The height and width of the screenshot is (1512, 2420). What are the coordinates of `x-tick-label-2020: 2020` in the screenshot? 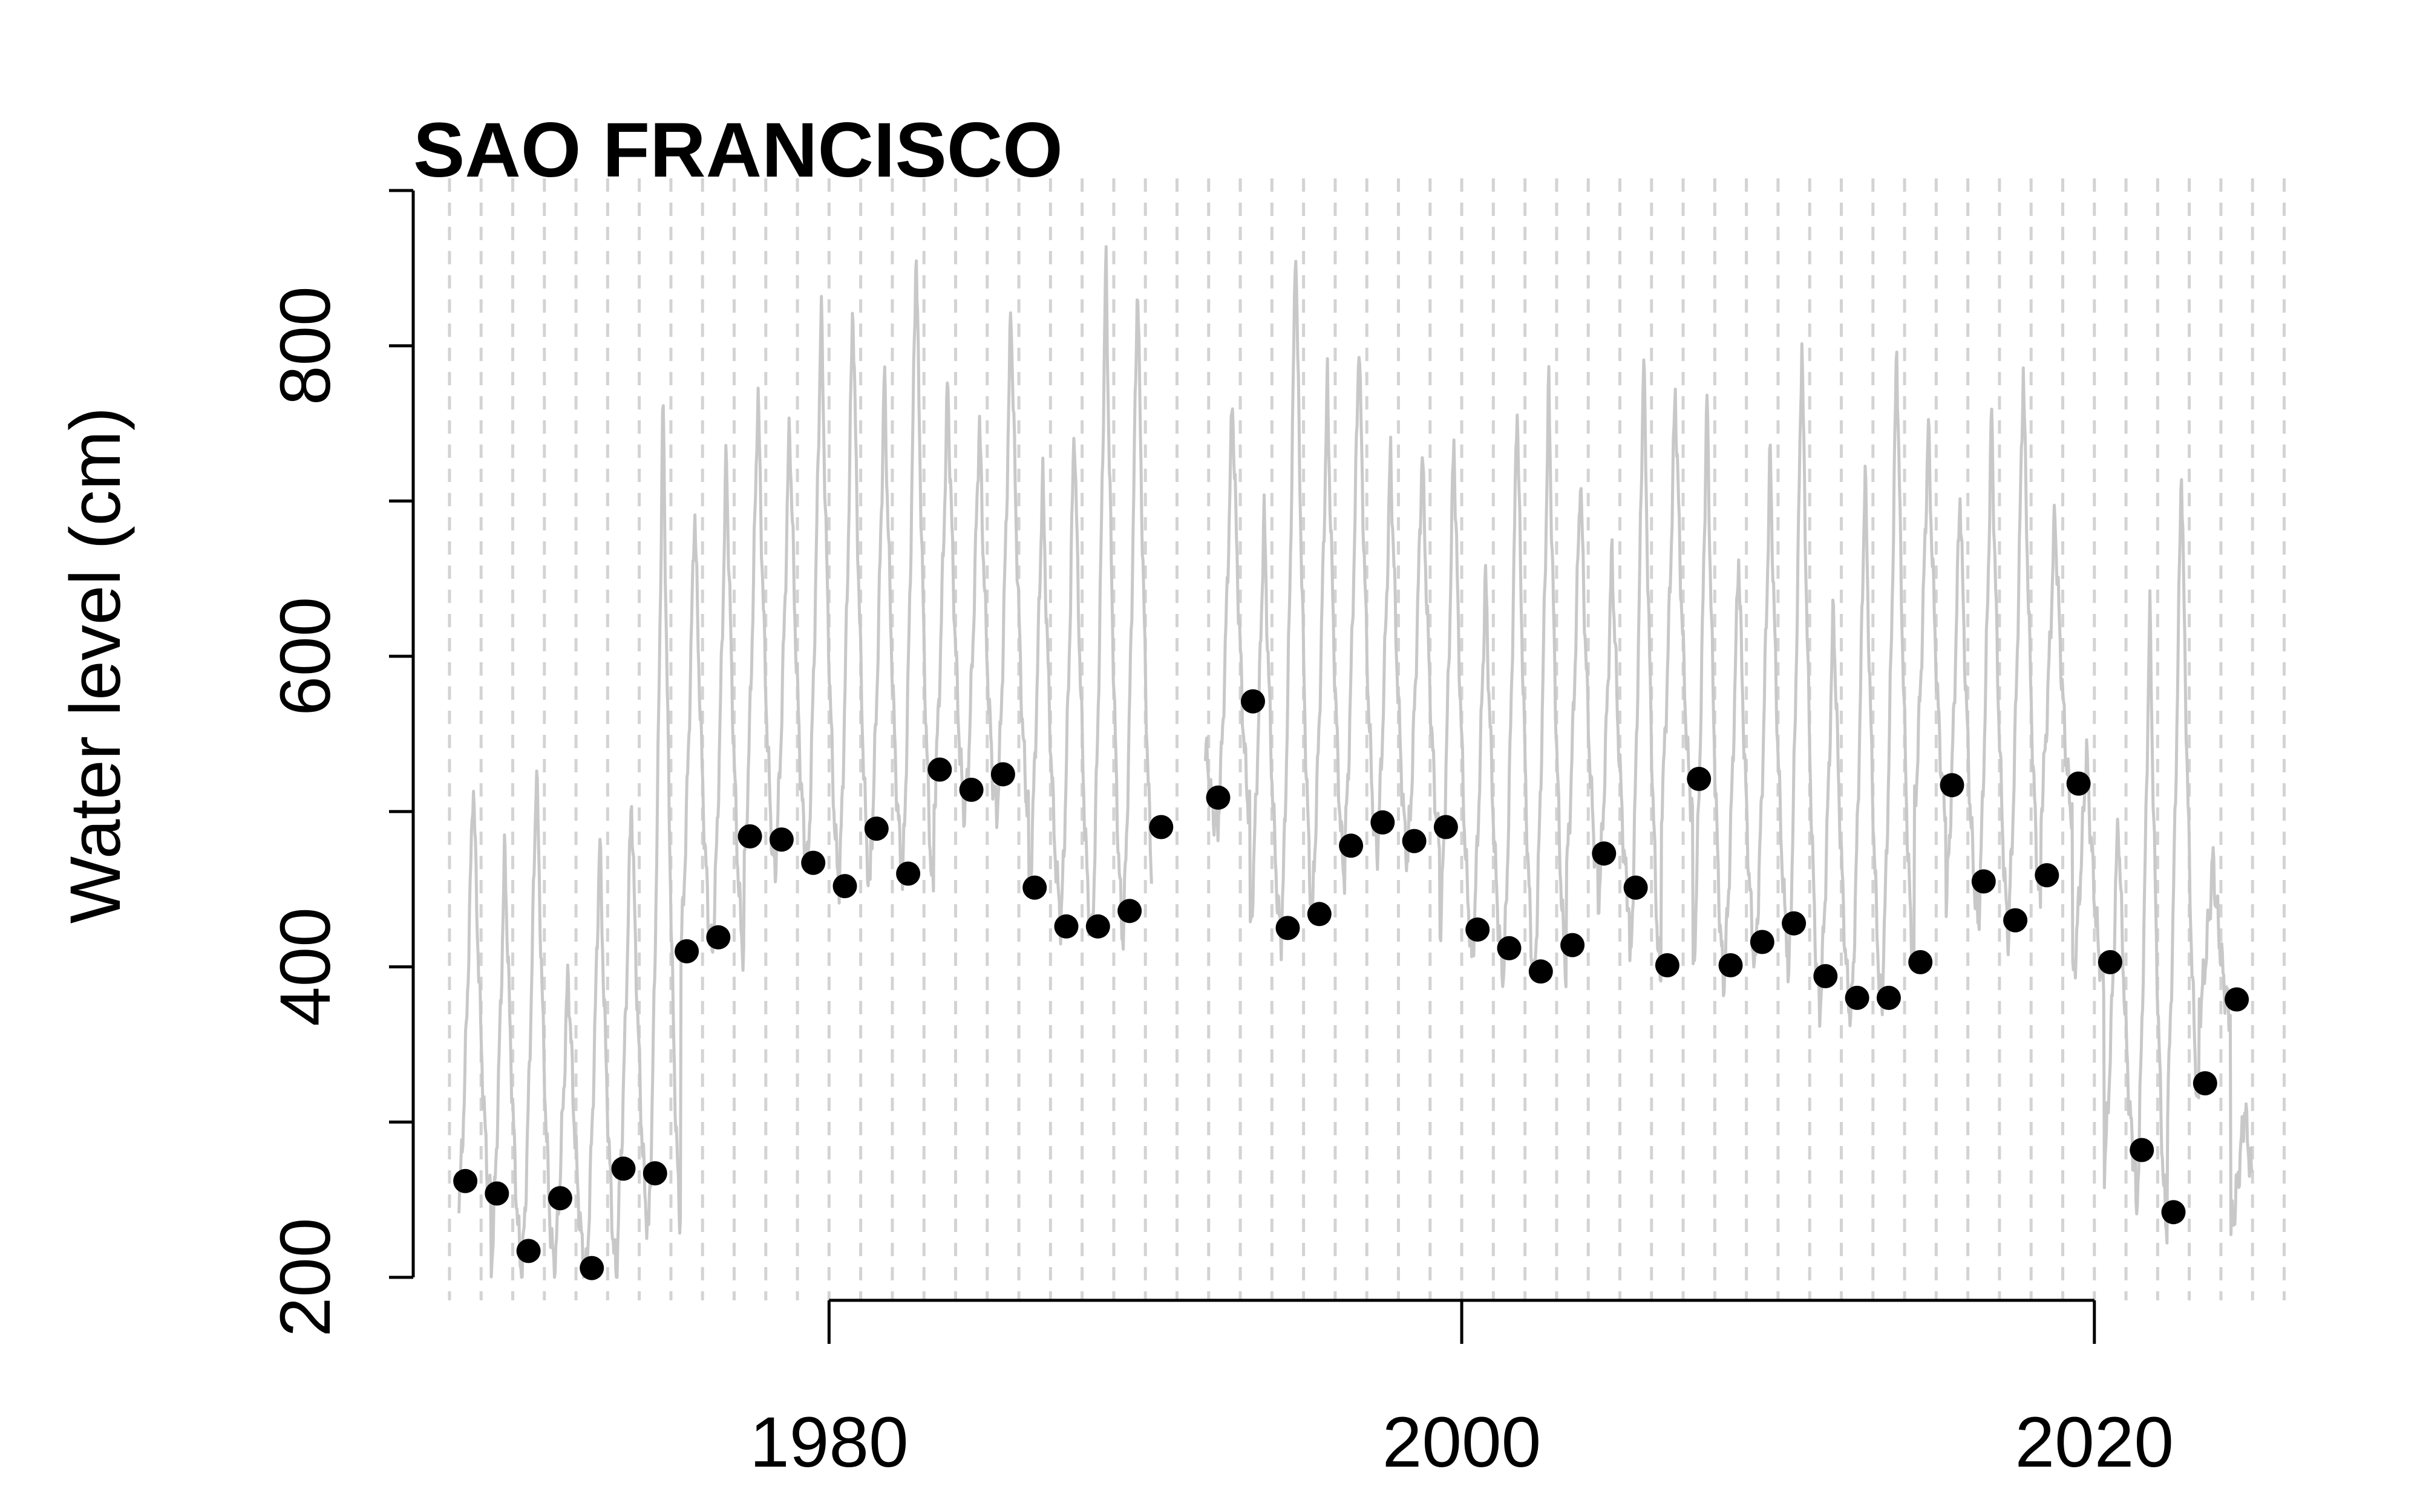 It's located at (2094, 1442).